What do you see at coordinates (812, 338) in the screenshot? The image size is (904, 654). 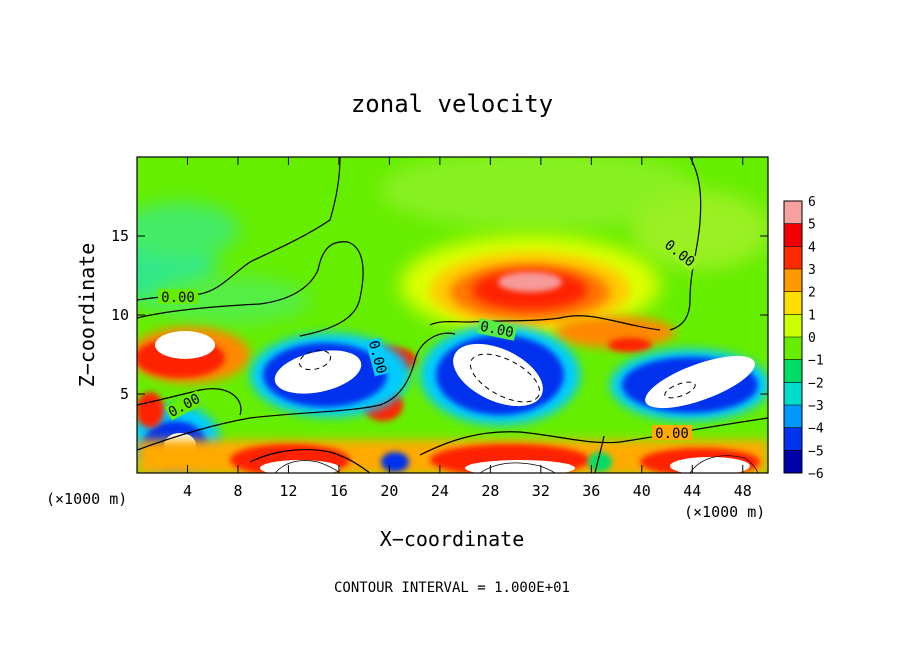 I see `colorbar-label: 0` at bounding box center [812, 338].